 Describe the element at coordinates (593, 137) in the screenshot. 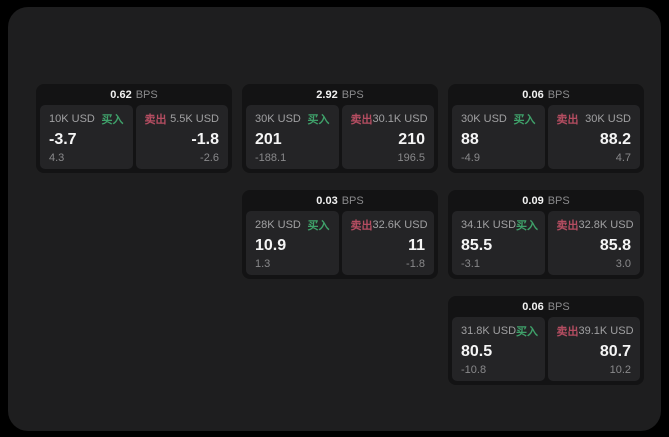

I see `sell-panel: 卖出 30K USD 88.2 4.7` at that location.